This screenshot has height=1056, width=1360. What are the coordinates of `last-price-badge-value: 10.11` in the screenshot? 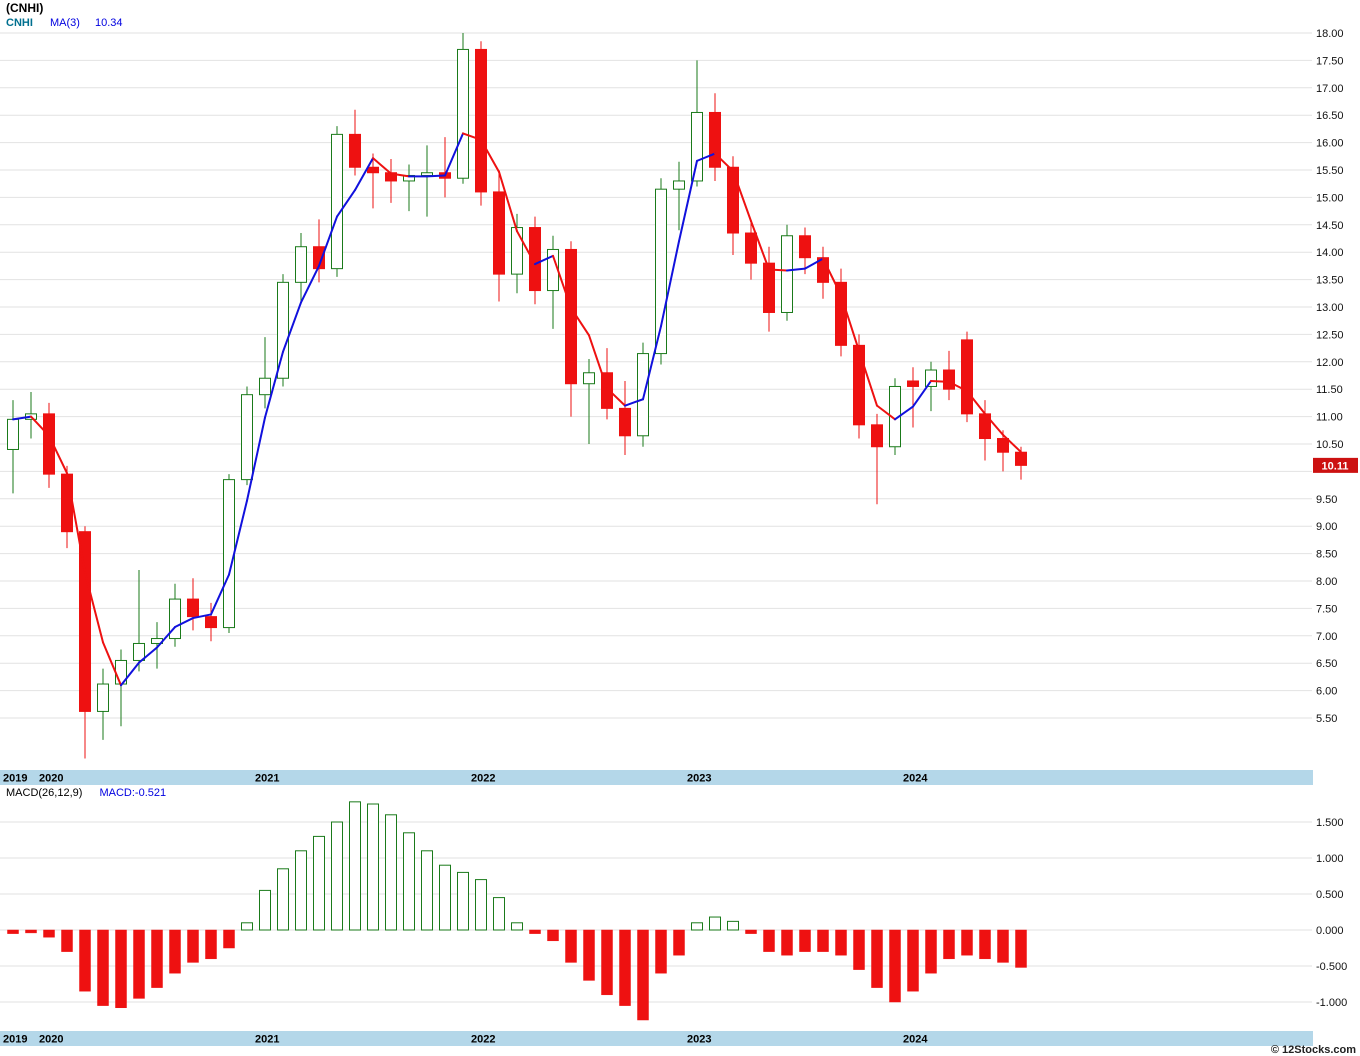 It's located at (1335, 466).